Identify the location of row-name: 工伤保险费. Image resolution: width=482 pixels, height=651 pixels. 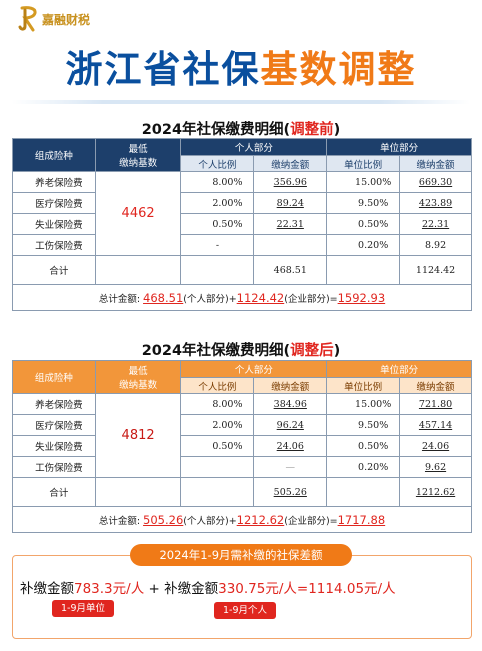
(54, 467).